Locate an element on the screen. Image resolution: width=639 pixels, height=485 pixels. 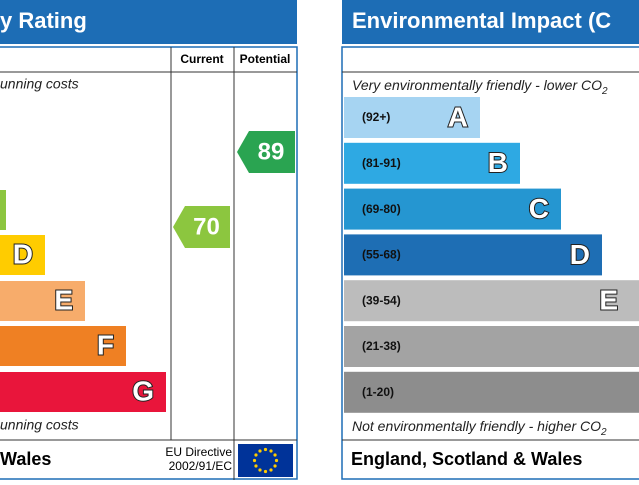
band-letter: B is located at coordinates (498, 162).